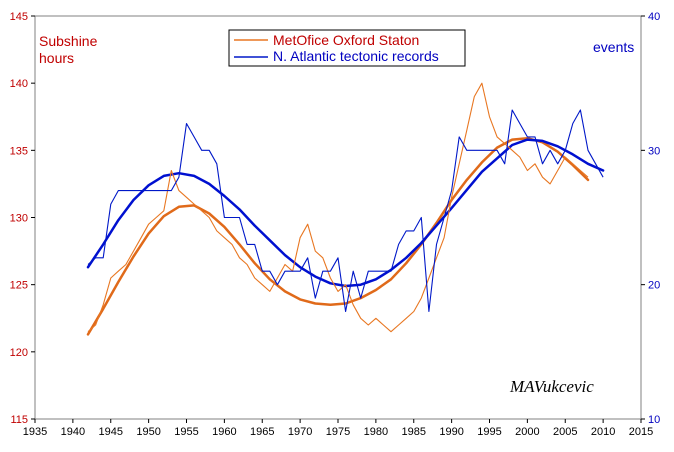 The width and height of the screenshot is (674, 452). I want to click on x-tick-label: 1950, so click(148, 432).